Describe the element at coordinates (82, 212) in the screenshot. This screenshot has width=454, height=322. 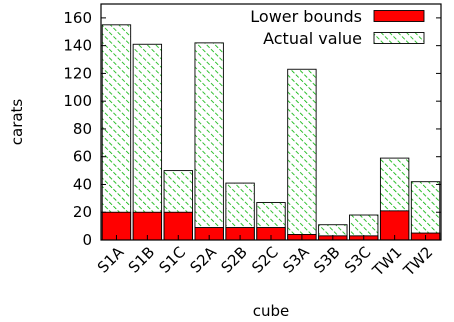
I see `y-tick-label: 20` at that location.